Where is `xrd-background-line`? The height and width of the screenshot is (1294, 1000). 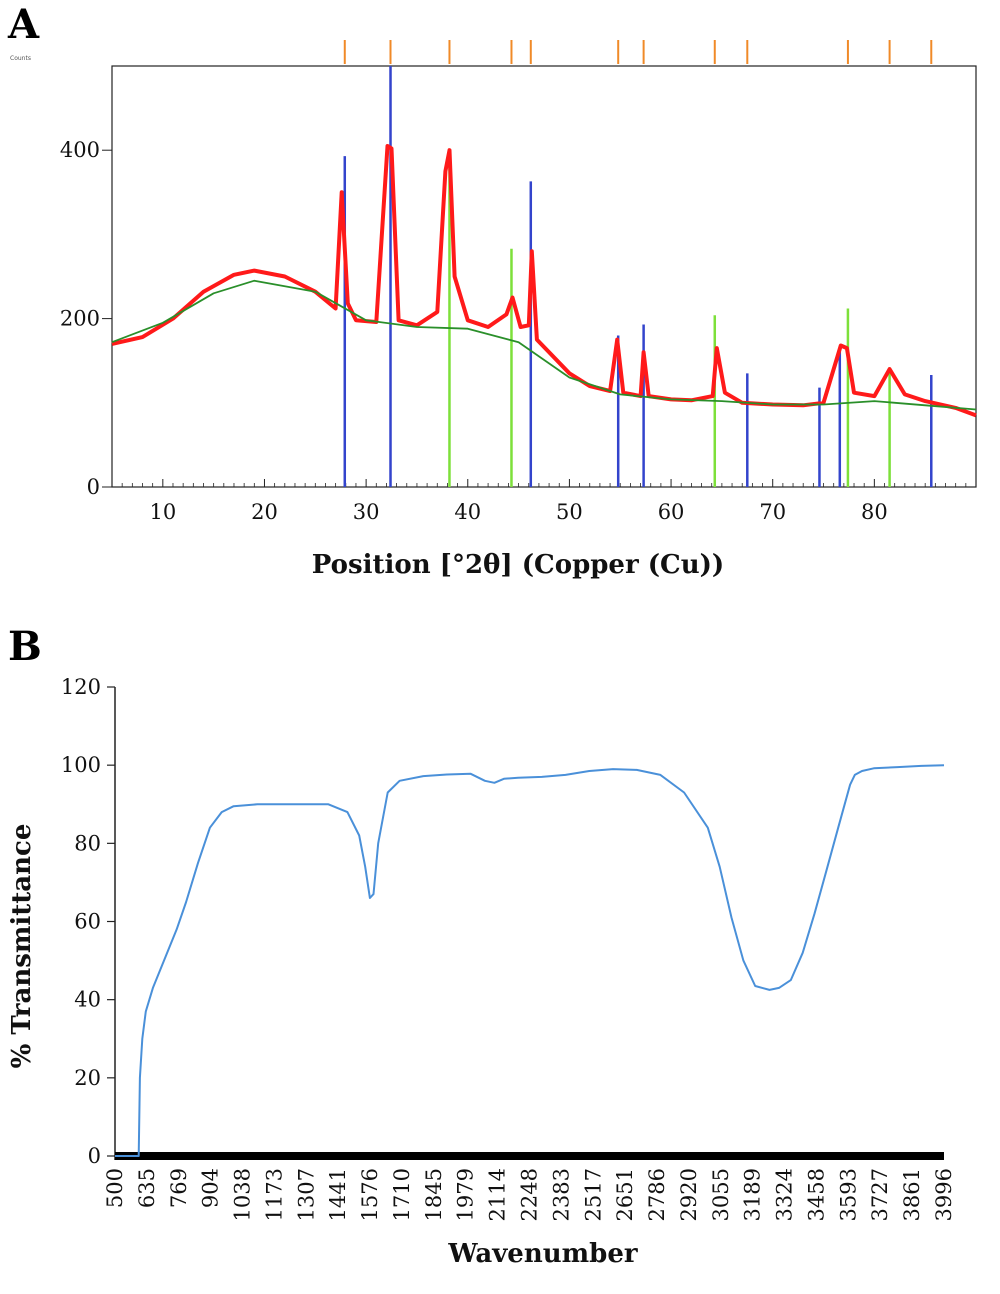 xrd-background-line is located at coordinates (544, 345).